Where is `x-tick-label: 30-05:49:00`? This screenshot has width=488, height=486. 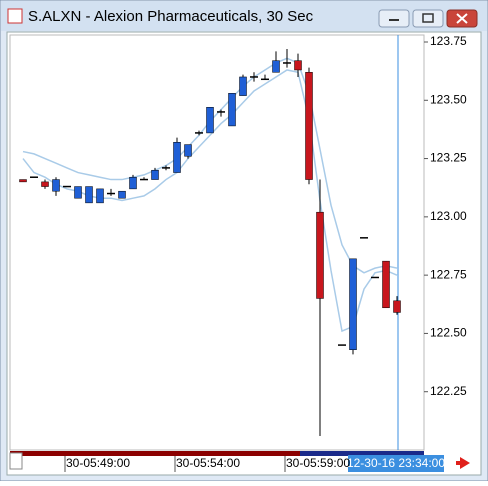 x-tick-label: 30-05:49:00 is located at coordinates (98, 463).